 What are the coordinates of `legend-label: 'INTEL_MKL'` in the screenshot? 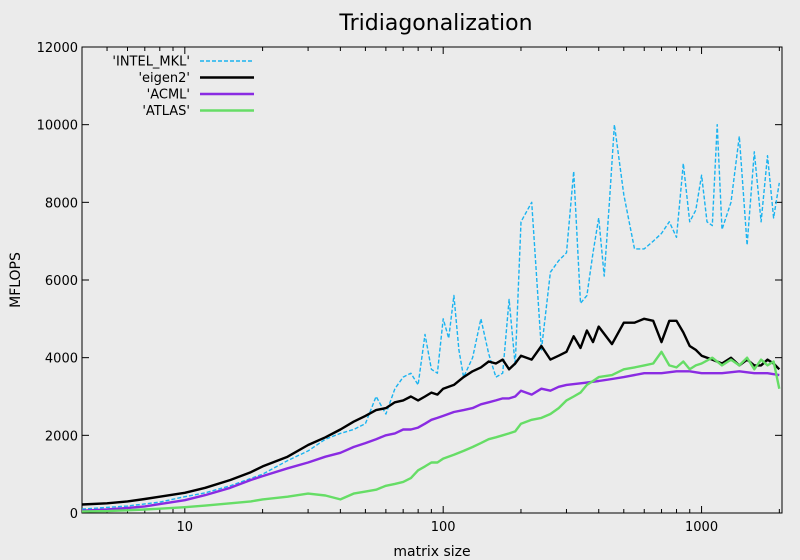 It's located at (151, 62).